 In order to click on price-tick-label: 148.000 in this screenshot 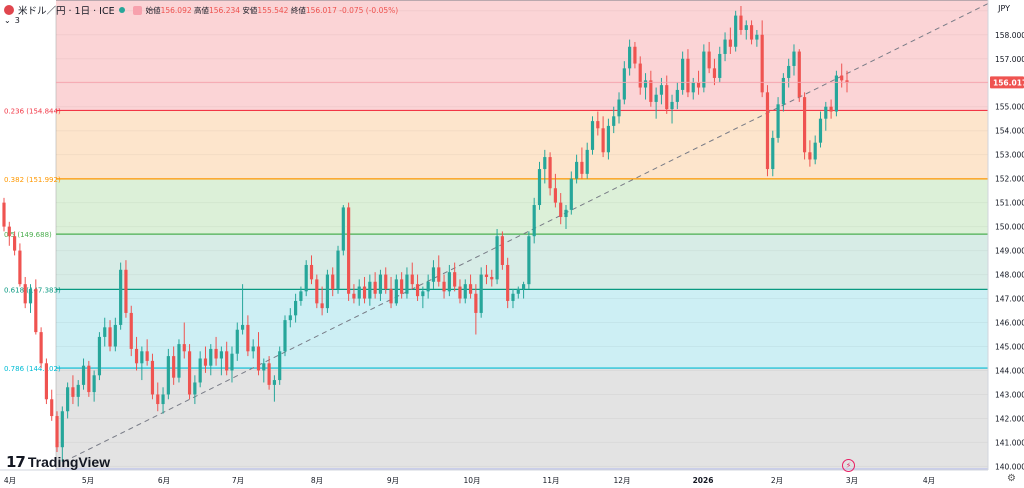, I will do `click(1009, 275)`.